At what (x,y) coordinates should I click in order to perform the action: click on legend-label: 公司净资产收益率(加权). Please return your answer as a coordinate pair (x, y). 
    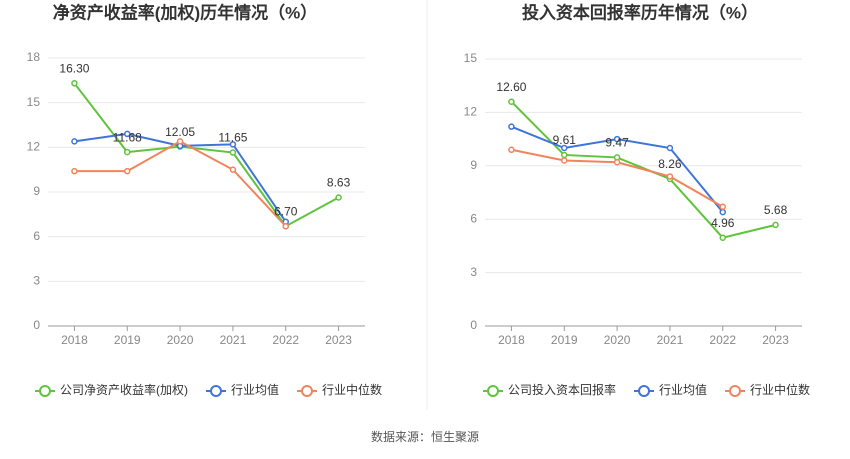
    Looking at the image, I should click on (124, 389).